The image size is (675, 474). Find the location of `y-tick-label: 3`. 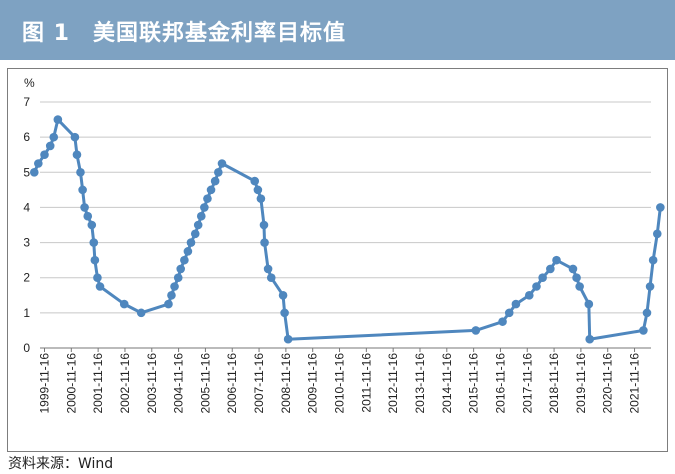

y-tick-label: 3 is located at coordinates (26, 243).